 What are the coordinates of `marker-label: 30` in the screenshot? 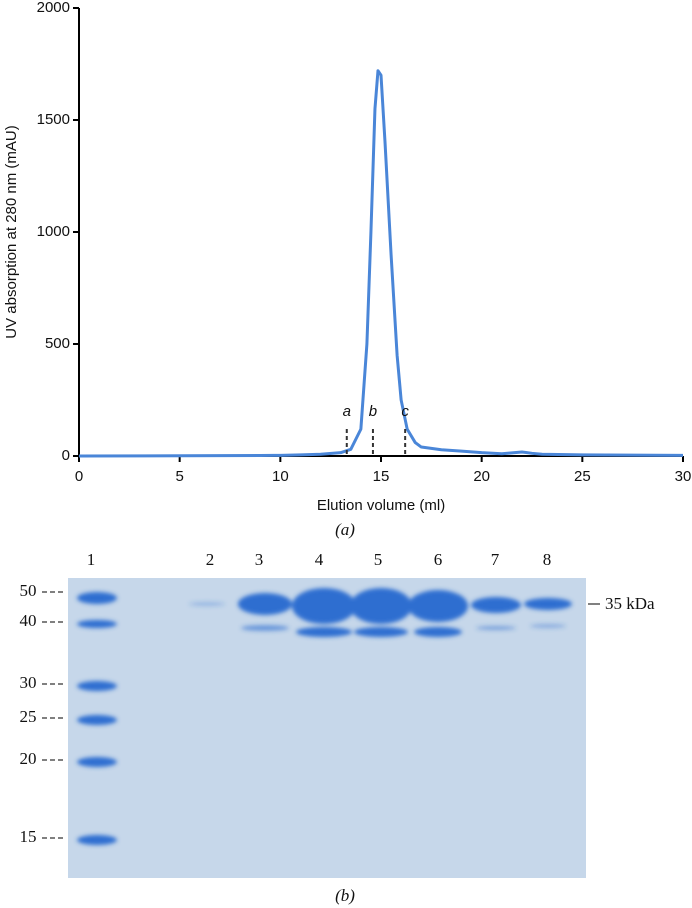 It's located at (28, 682).